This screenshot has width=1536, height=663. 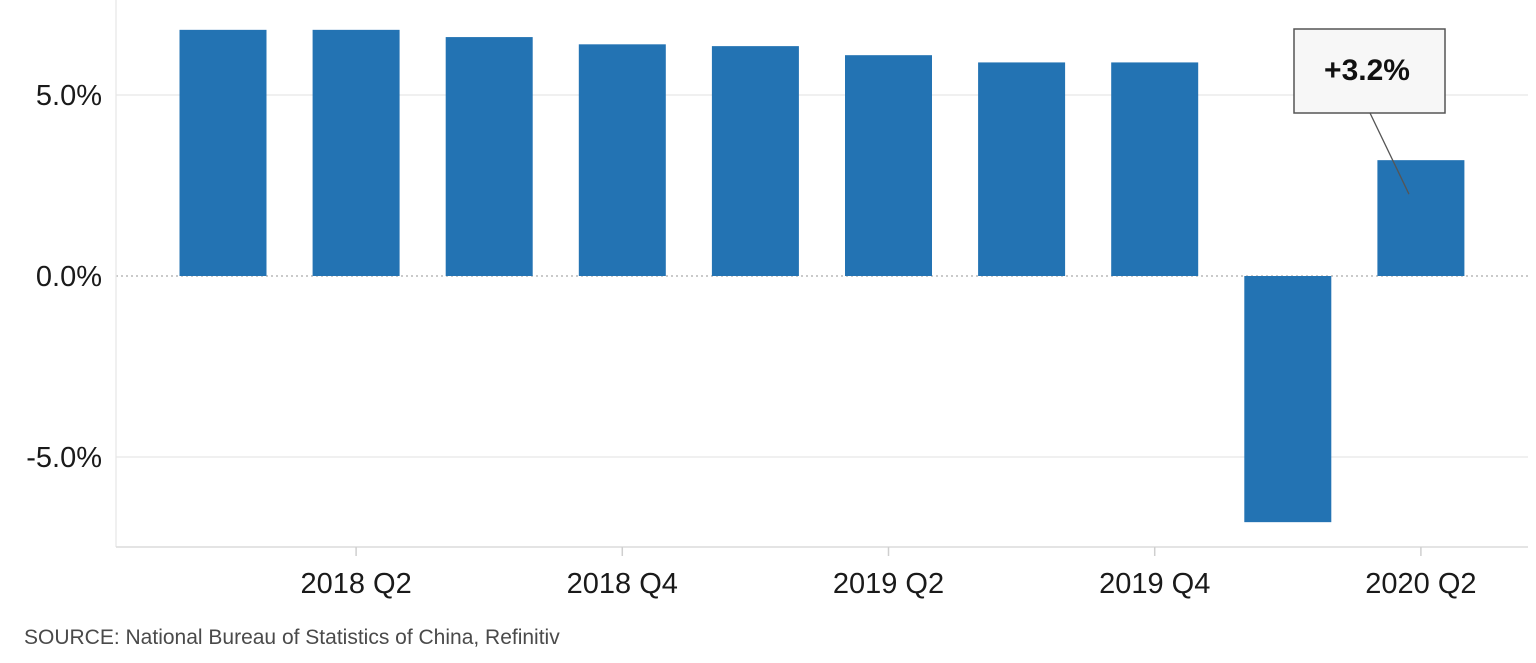 What do you see at coordinates (1154, 584) in the screenshot?
I see `x-tick-label: 2019 Q4` at bounding box center [1154, 584].